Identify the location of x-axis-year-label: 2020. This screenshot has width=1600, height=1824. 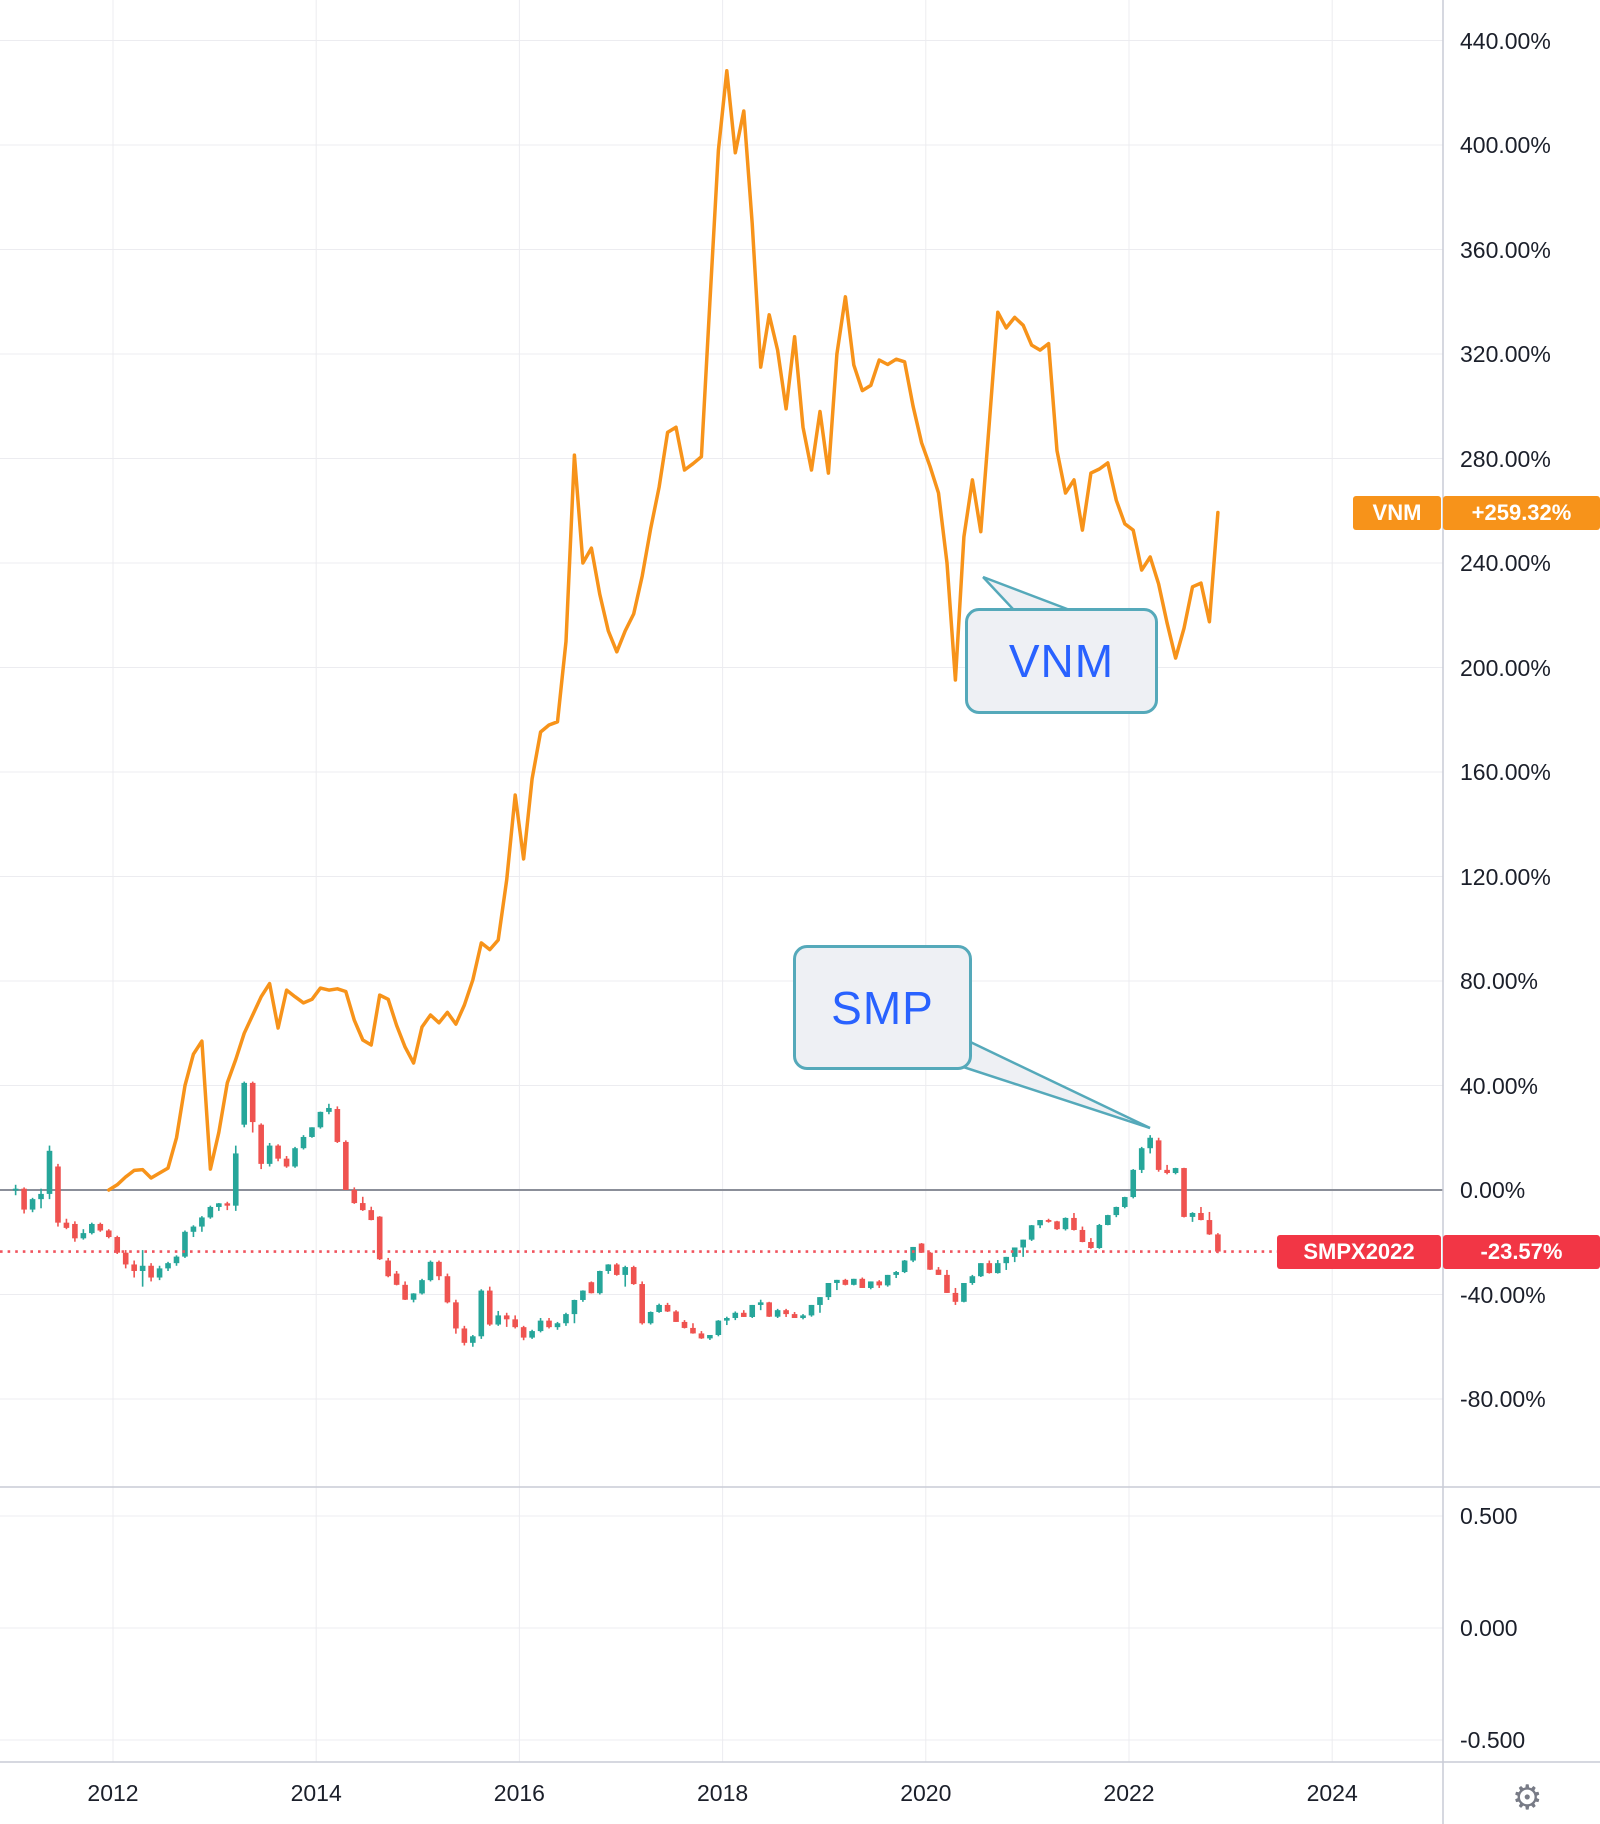
(926, 1793).